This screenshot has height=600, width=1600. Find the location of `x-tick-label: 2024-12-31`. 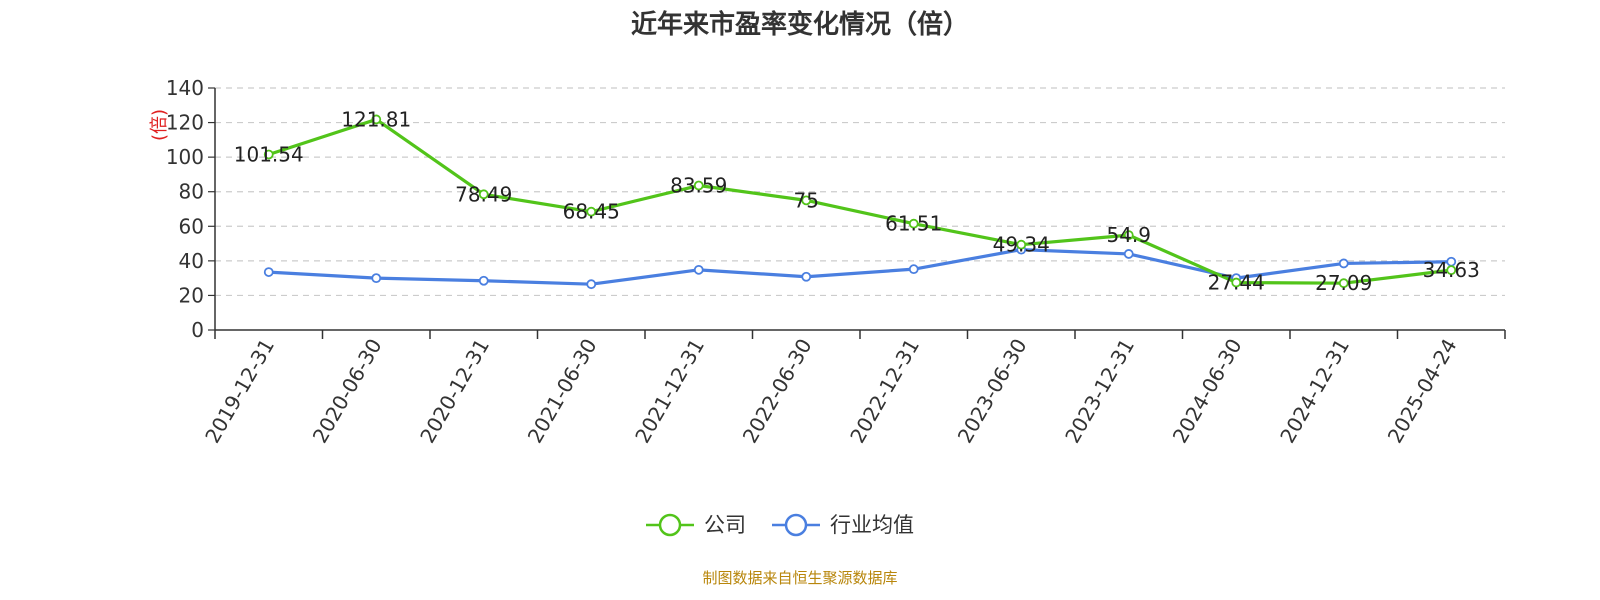

x-tick-label: 2024-12-31 is located at coordinates (1314, 391).